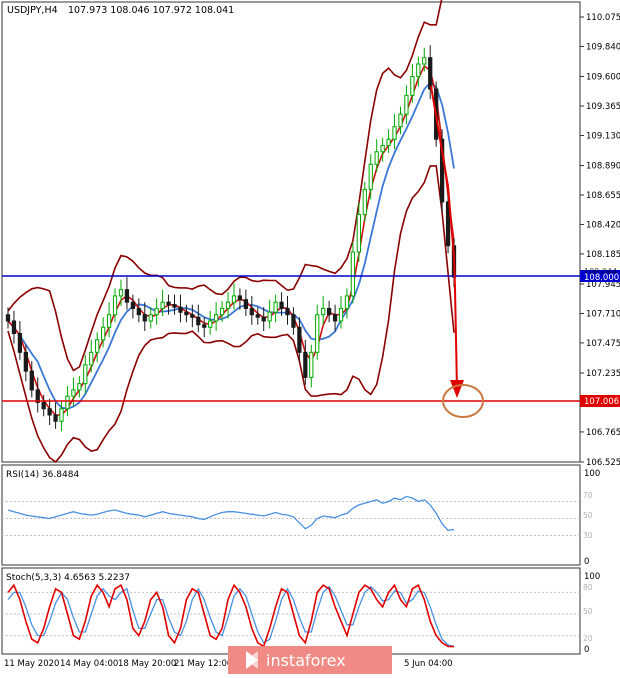 The width and height of the screenshot is (620, 678). I want to click on resistance-price-label: 108.000, so click(601, 278).